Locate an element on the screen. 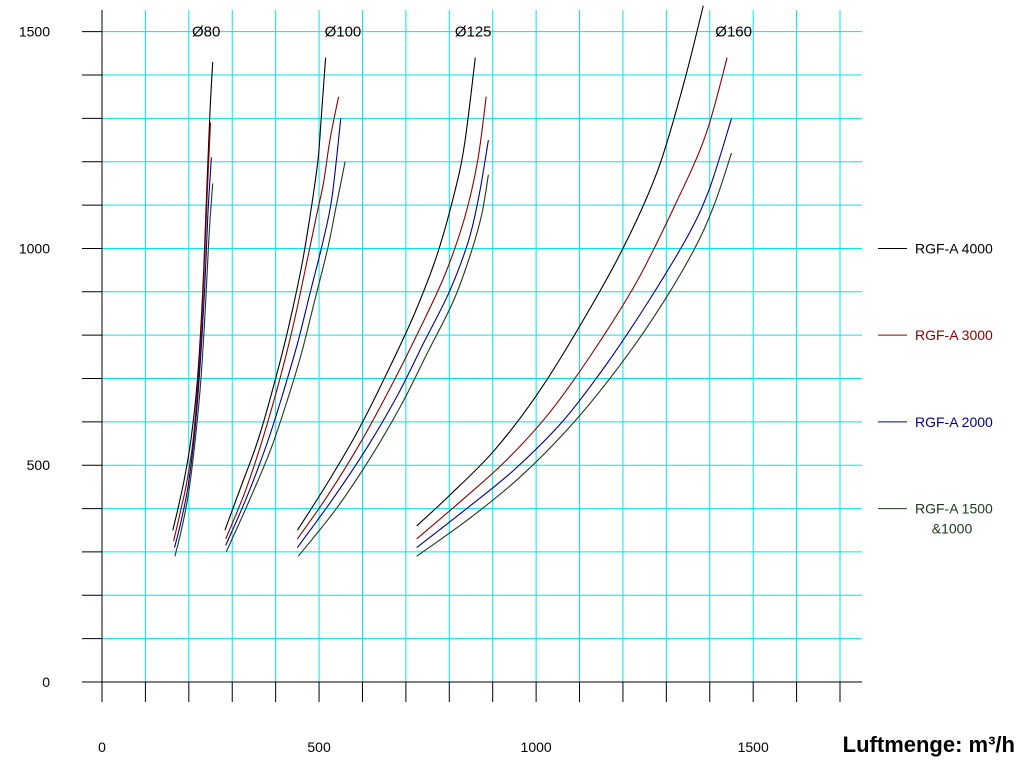  x-axis-label: Luftmenge: m³/h is located at coordinates (929, 744).